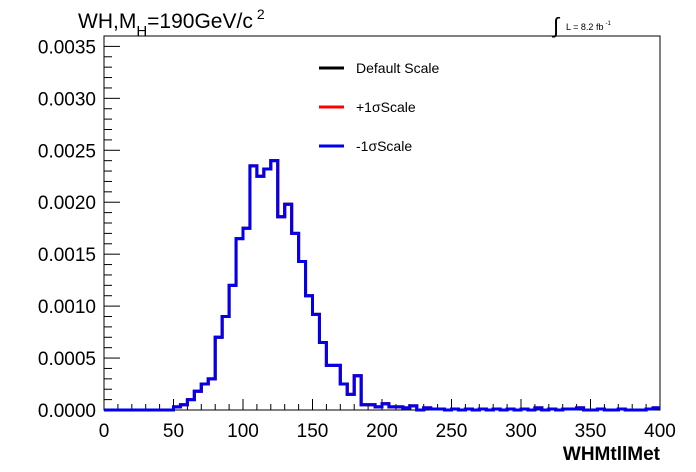 This screenshot has height=472, width=696. I want to click on x-tick-label: 100, so click(243, 431).